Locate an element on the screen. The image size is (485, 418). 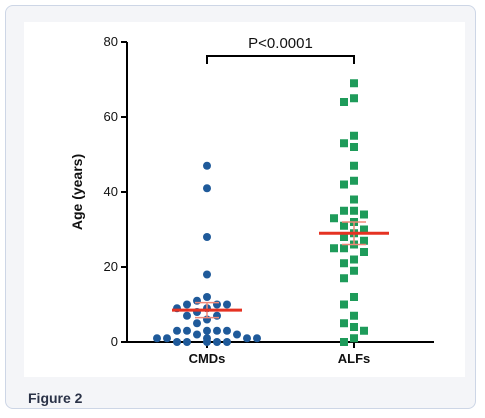
x-tick-label: ALFs is located at coordinates (354, 358).